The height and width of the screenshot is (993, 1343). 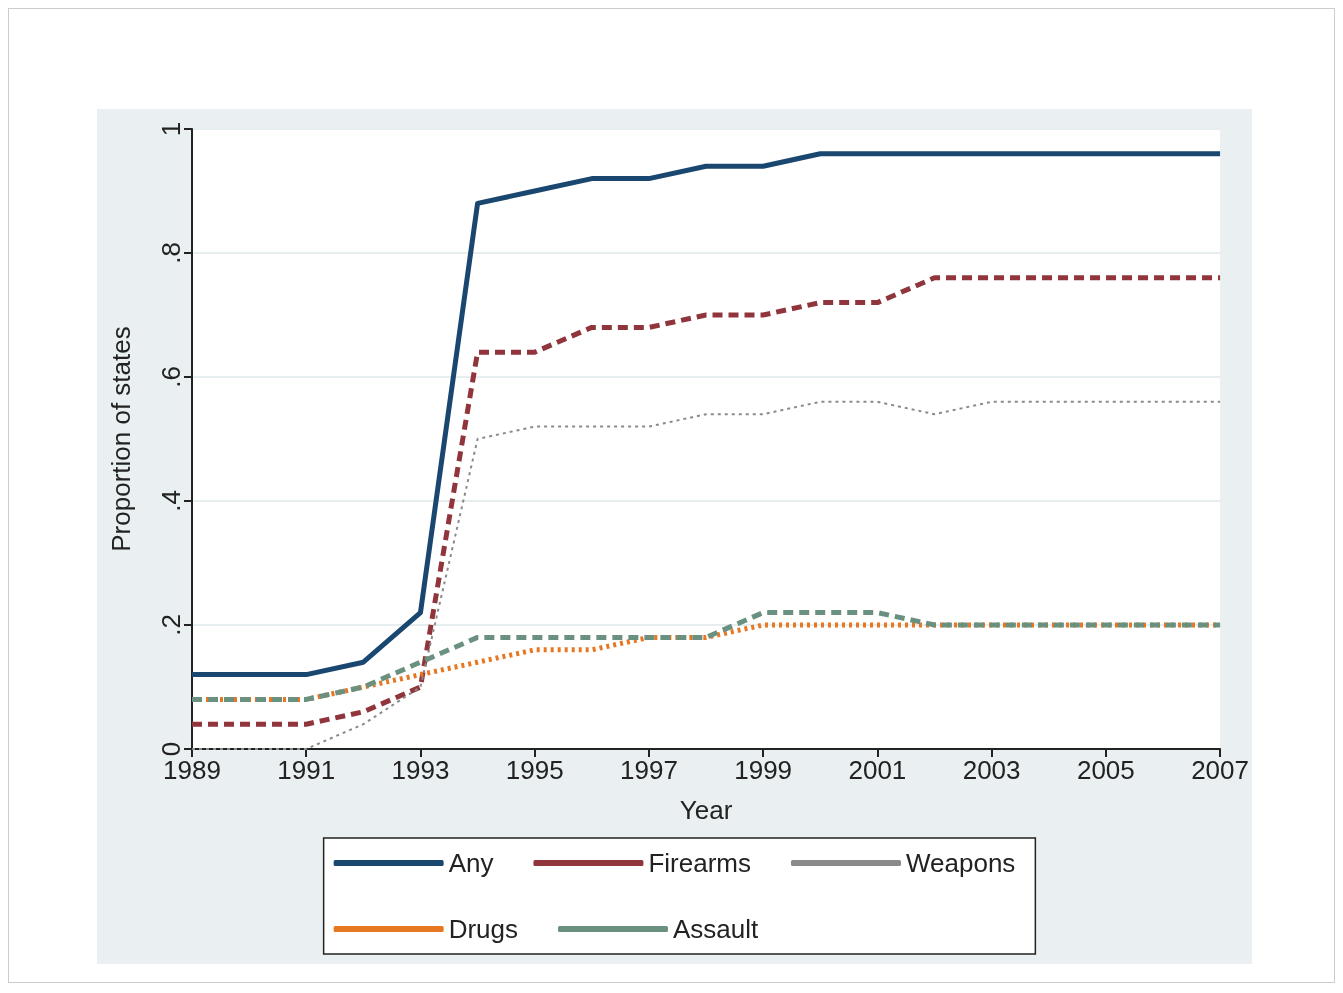 What do you see at coordinates (877, 770) in the screenshot?
I see `x-tick-label: 2001` at bounding box center [877, 770].